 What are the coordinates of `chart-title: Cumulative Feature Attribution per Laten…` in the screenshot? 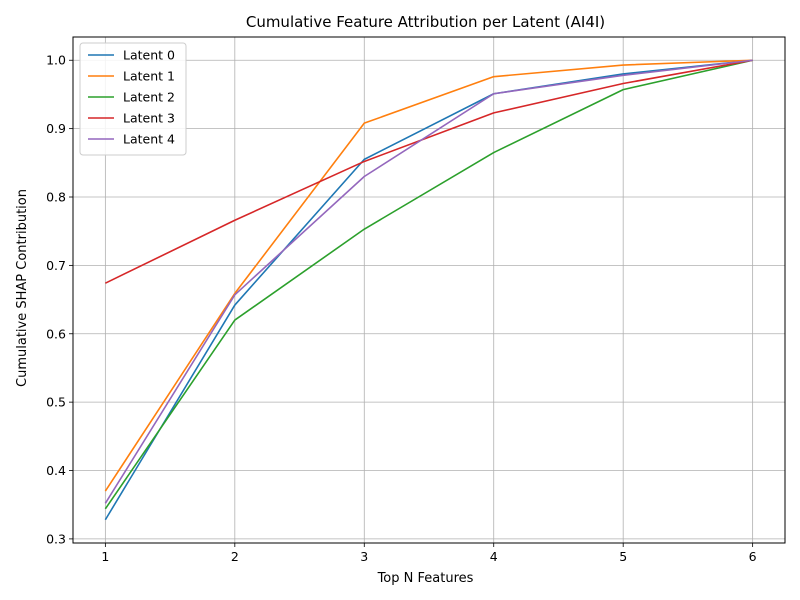 It's located at (425, 22).